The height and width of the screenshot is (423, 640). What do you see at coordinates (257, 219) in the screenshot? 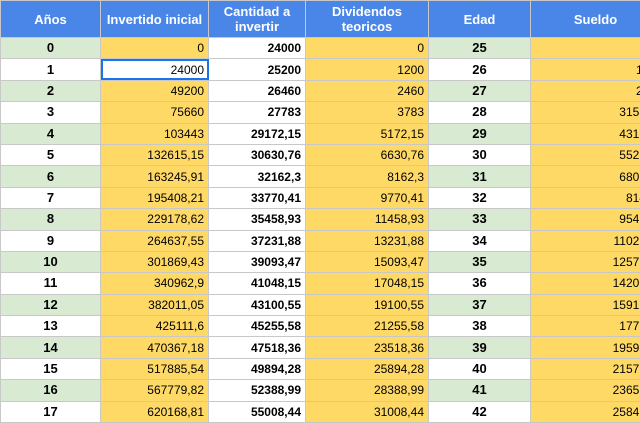
I see `cell: 35458,93` at bounding box center [257, 219].